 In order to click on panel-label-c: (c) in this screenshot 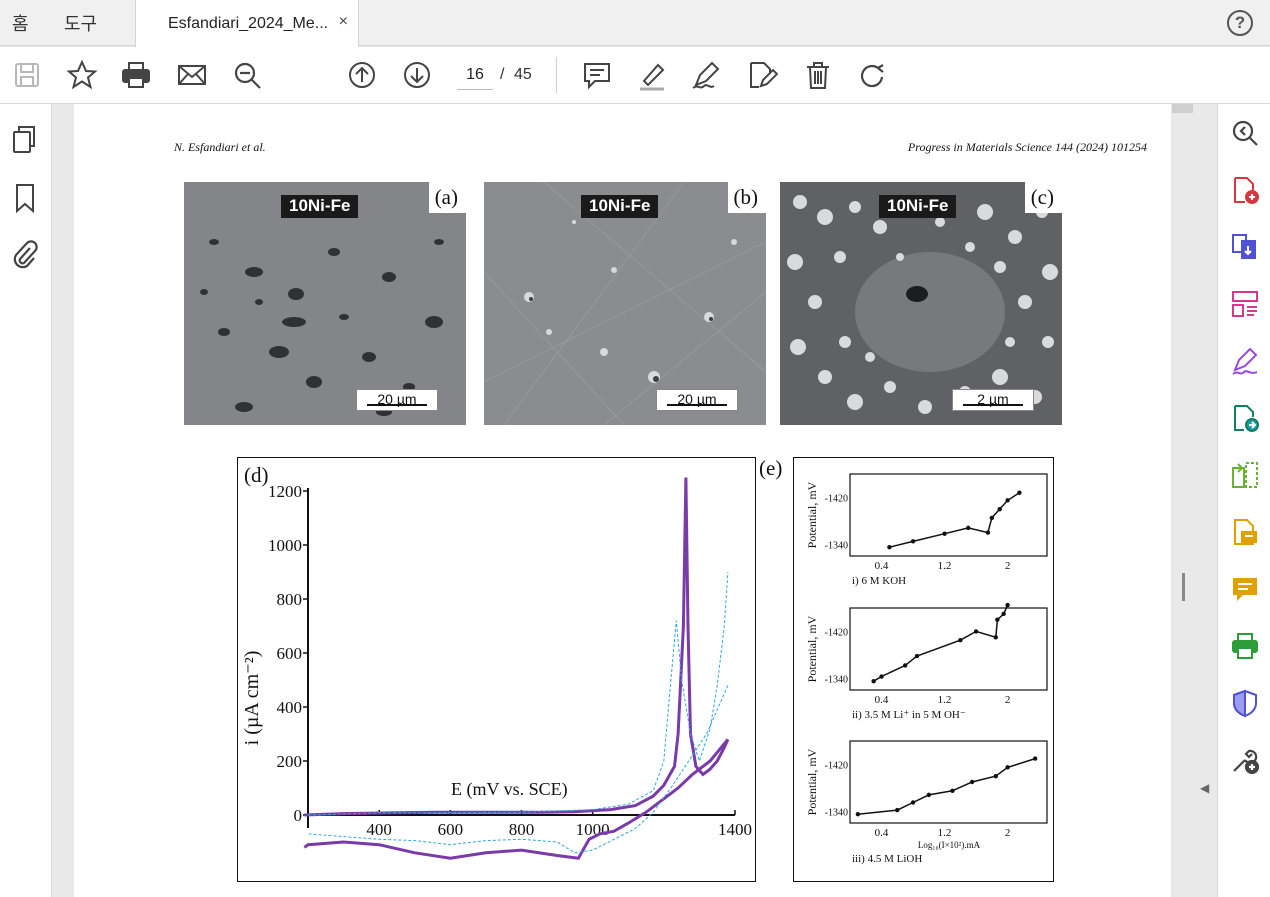, I will do `click(1043, 197)`.